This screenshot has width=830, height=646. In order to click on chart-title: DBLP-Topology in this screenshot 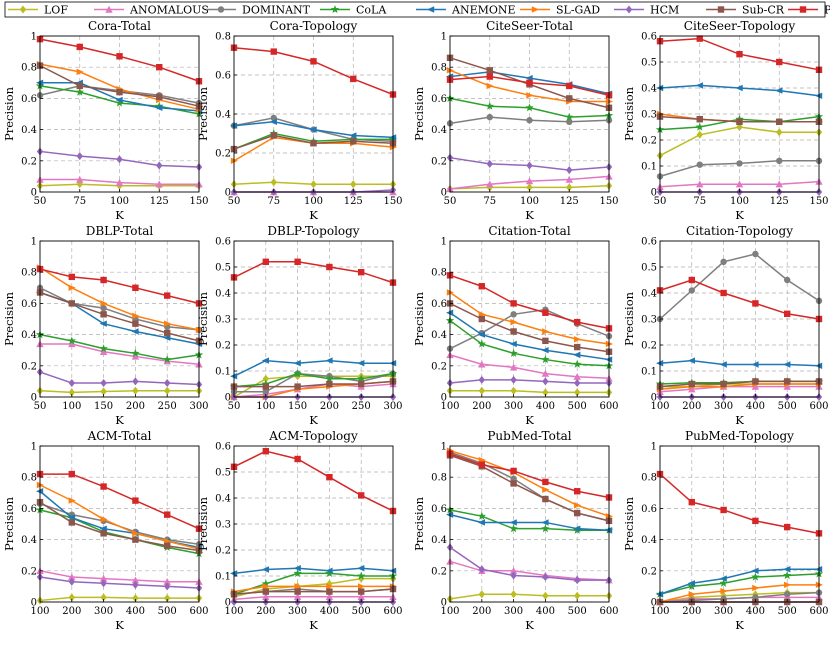, I will do `click(313, 231)`.